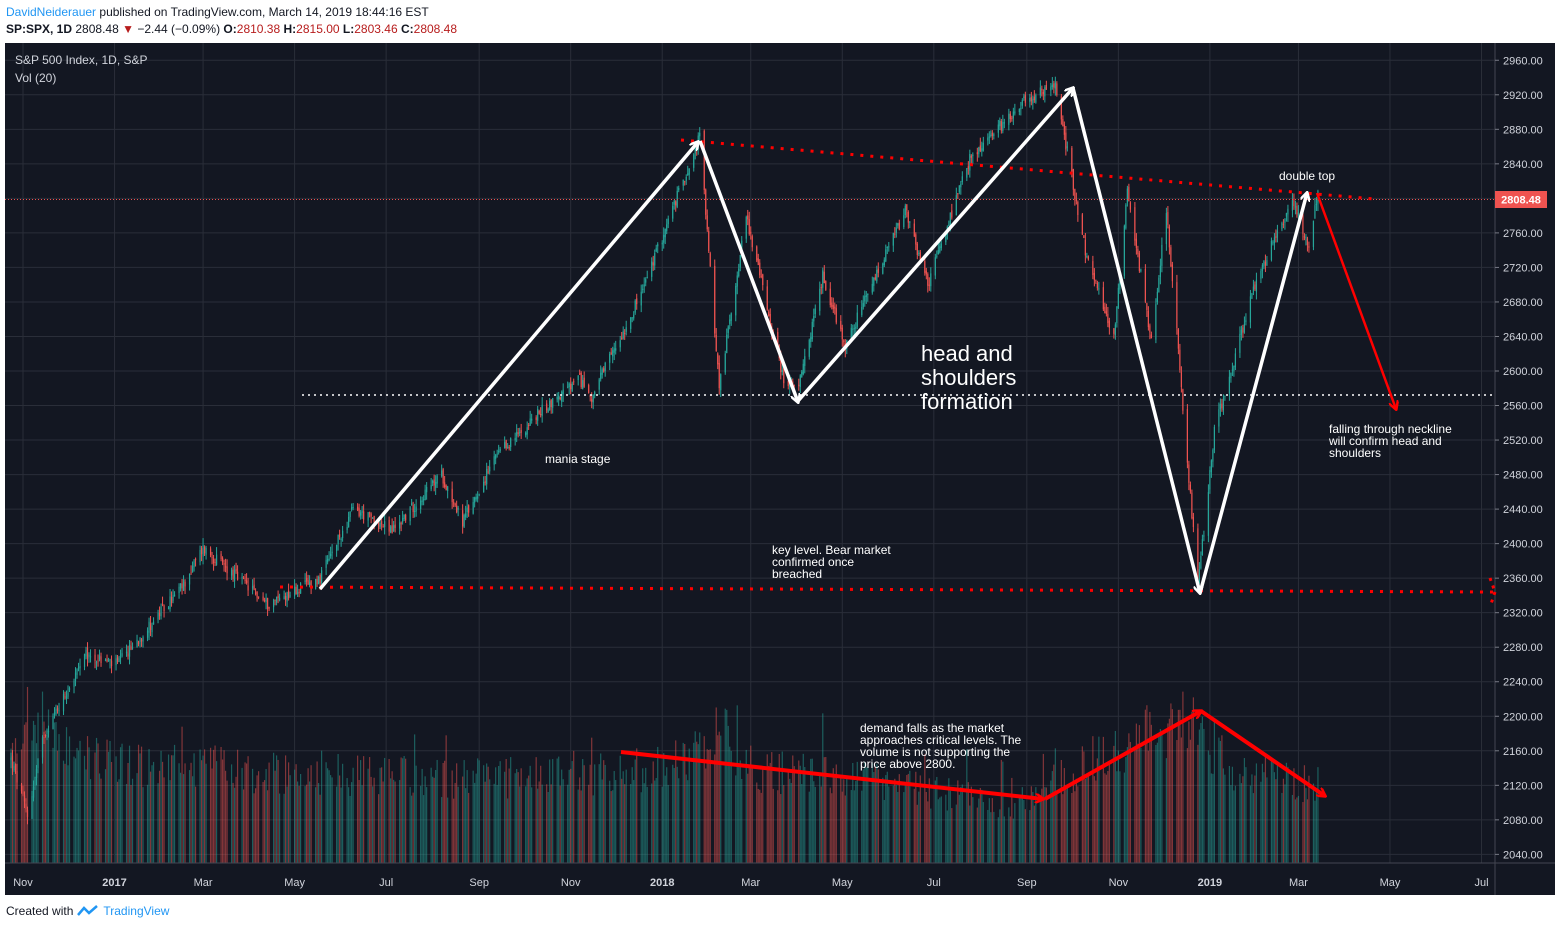 The height and width of the screenshot is (930, 1560). Describe the element at coordinates (748, 271) in the screenshot. I see `drop-arrow` at that location.